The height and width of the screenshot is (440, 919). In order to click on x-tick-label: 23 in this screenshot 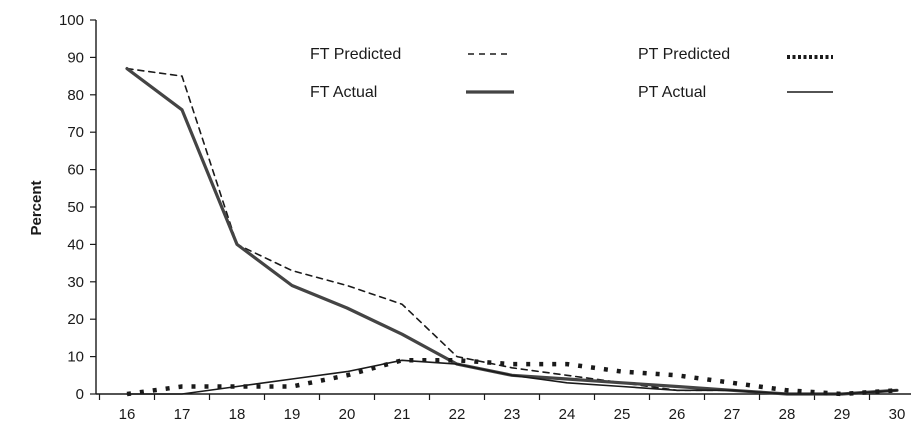, I will do `click(512, 414)`.